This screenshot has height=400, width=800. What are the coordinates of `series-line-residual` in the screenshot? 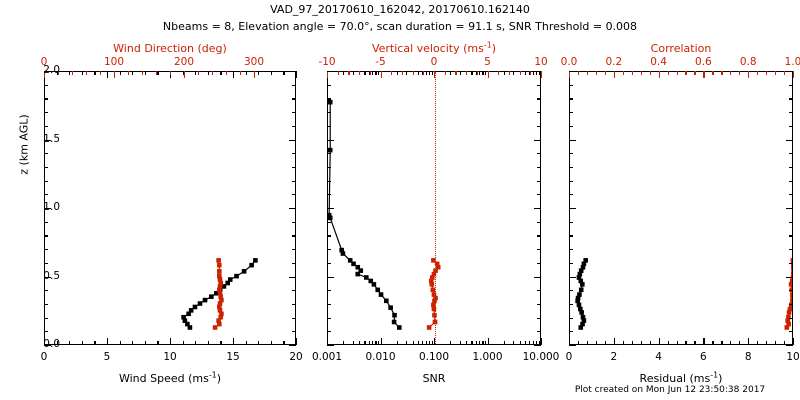 It's located at (582, 294).